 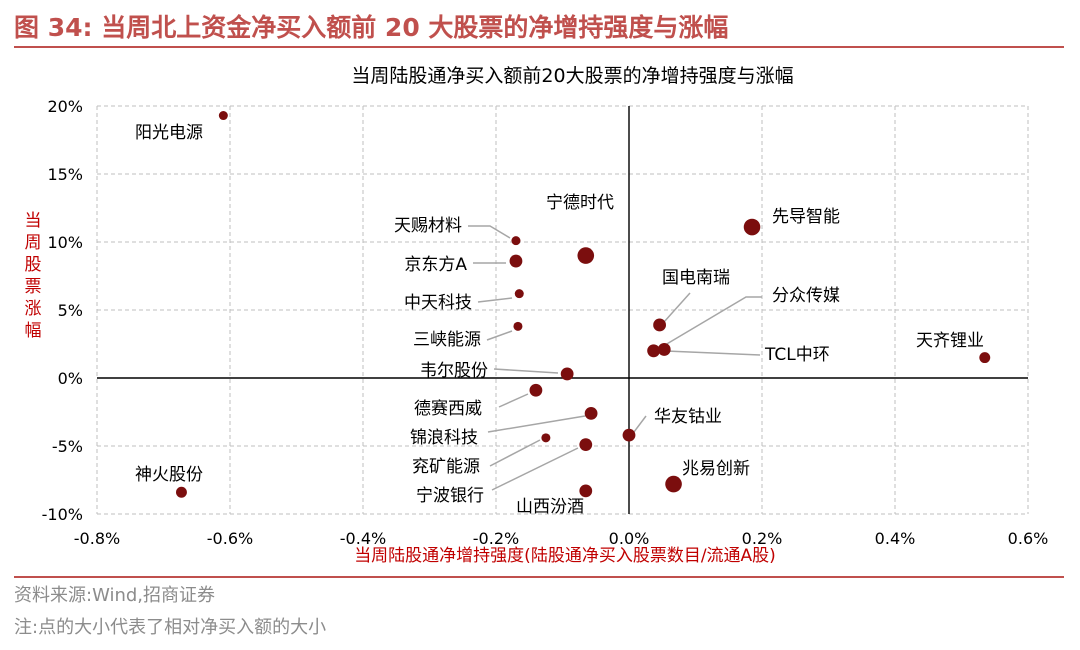 What do you see at coordinates (230, 538) in the screenshot?
I see `x-tick-label: -0.6%` at bounding box center [230, 538].